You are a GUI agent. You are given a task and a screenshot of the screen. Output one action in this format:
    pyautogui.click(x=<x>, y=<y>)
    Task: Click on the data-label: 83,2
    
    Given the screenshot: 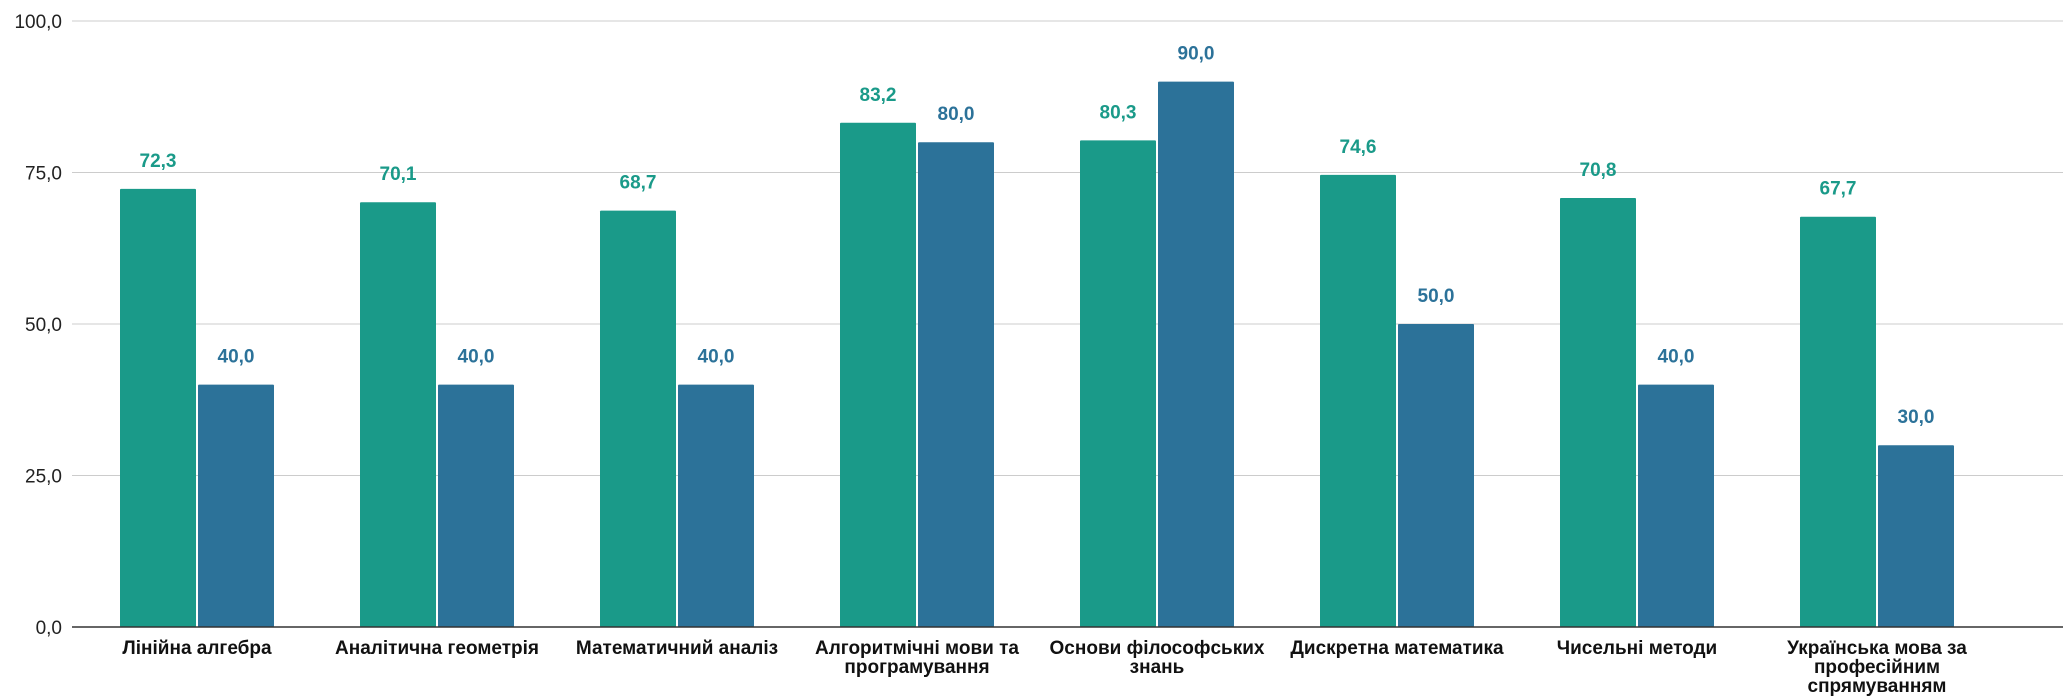 What is the action you would take?
    pyautogui.click(x=878, y=95)
    